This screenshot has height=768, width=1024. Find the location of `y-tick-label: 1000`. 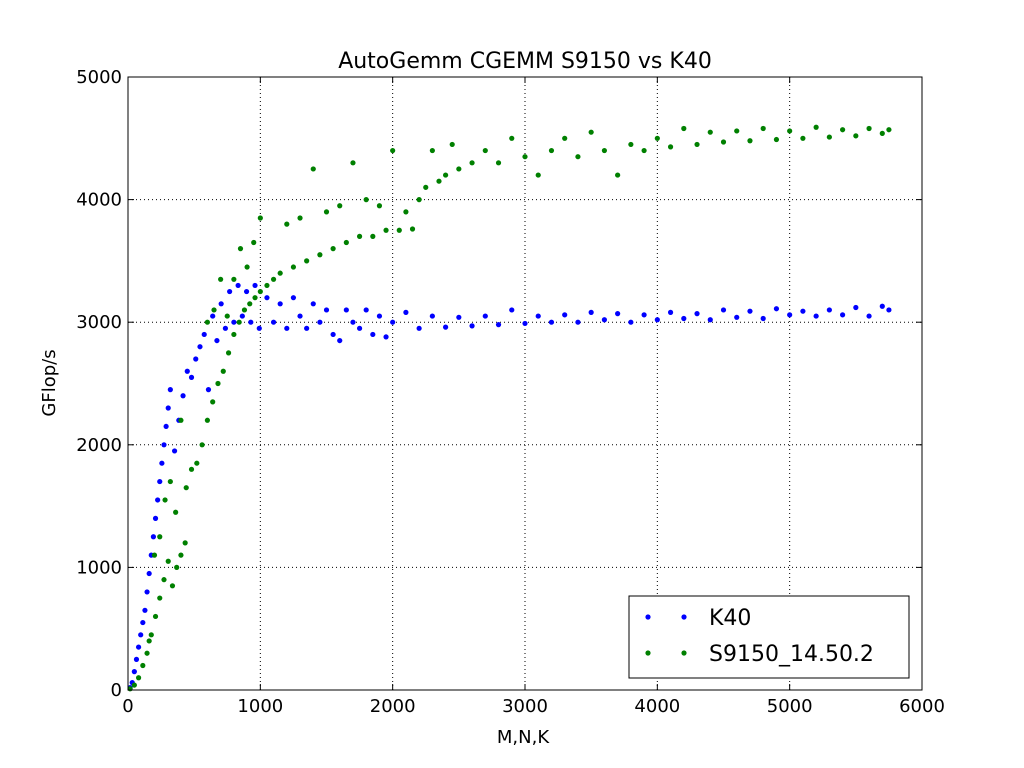

y-tick-label: 1000 is located at coordinates (99, 567).